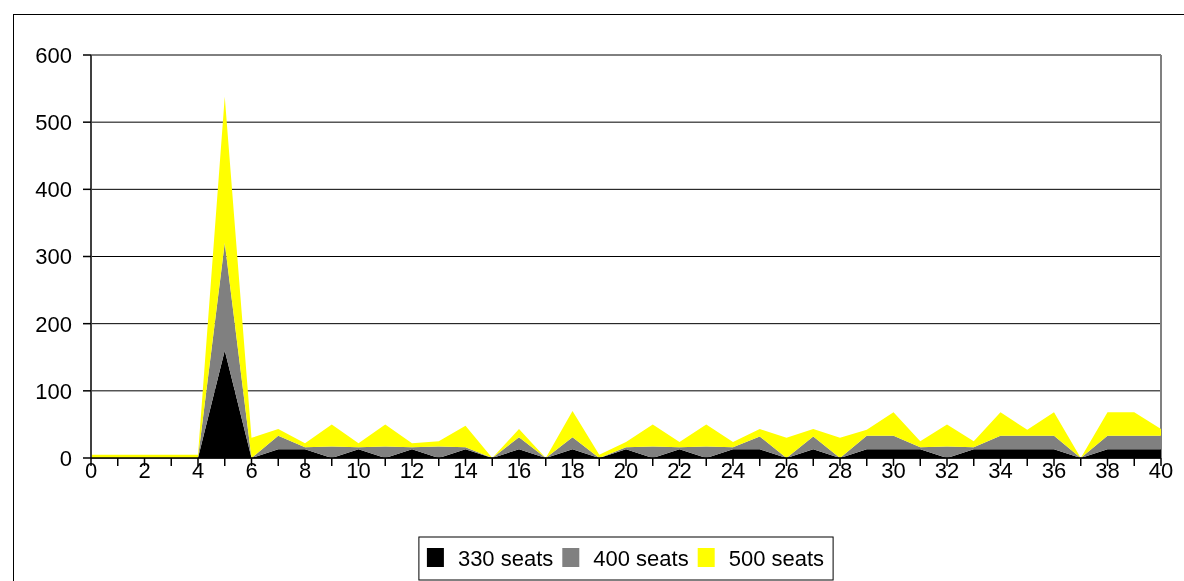 The image size is (1184, 581). Describe the element at coordinates (519, 470) in the screenshot. I see `x-tick-label: 16` at that location.